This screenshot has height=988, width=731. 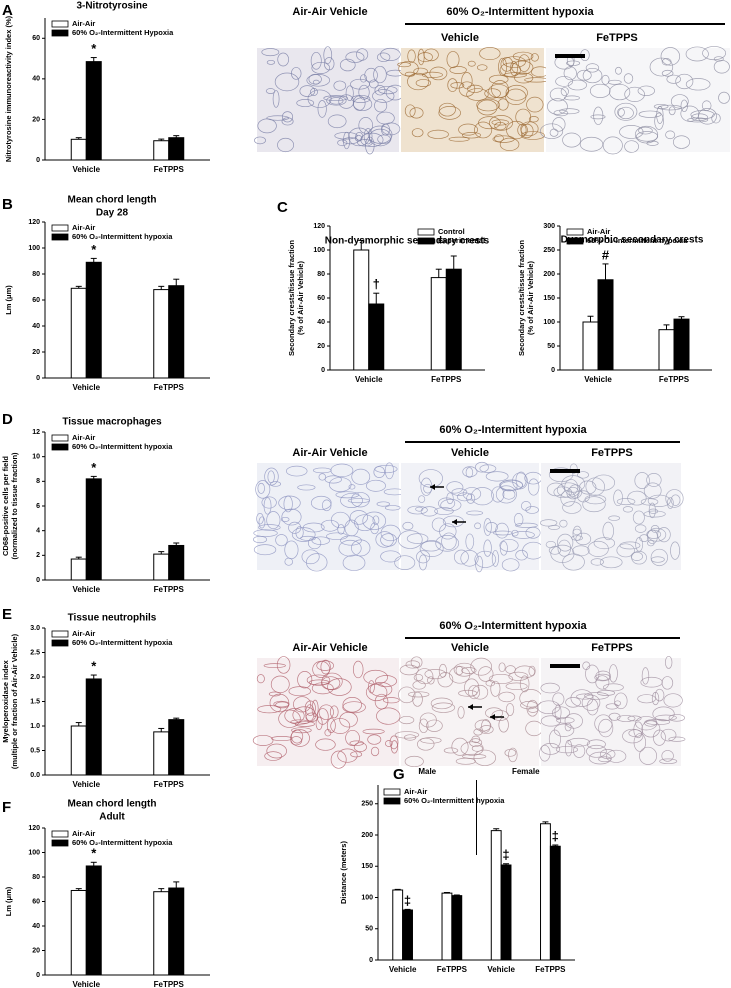 I want to click on y-axis-label: Secondary crests/tissue fraction, so click(x=521, y=298).